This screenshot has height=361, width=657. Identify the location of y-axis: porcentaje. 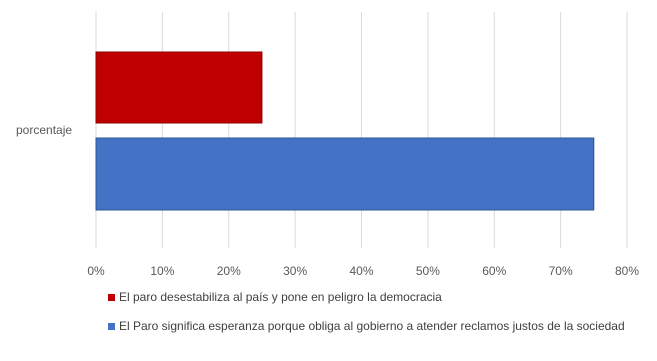
(44, 130).